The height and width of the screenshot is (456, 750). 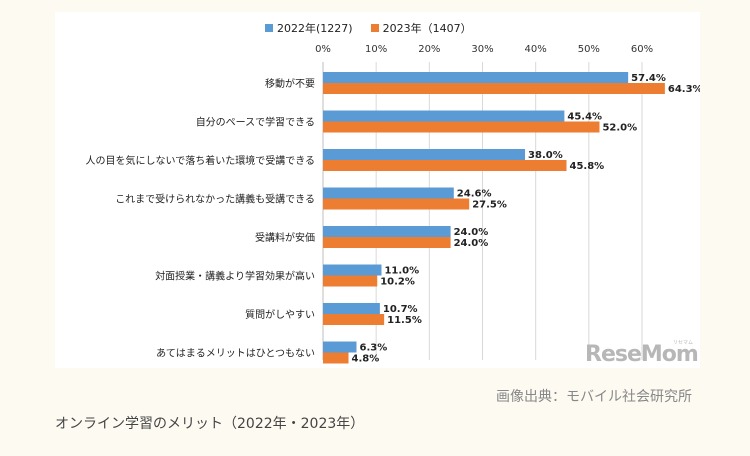 I want to click on legend-label-2023: 2023年（1407）, so click(x=427, y=28).